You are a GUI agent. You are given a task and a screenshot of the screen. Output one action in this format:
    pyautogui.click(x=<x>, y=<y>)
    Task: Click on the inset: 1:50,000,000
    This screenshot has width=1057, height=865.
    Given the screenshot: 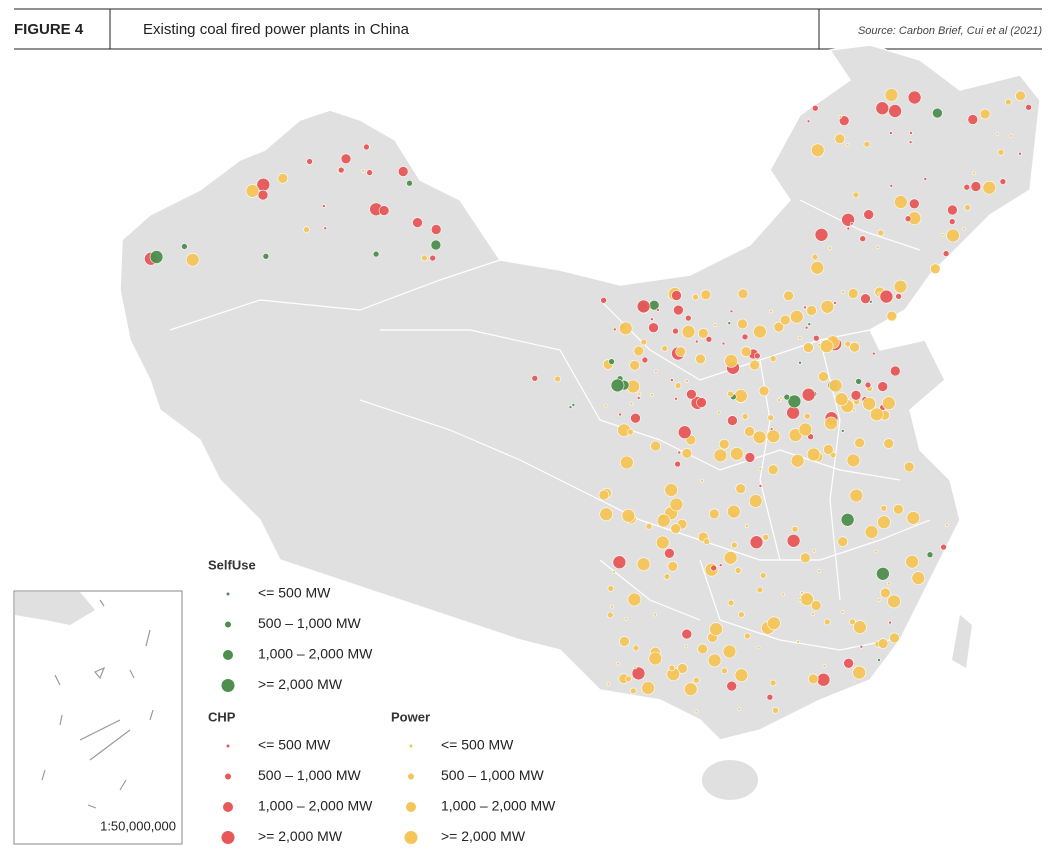 What is the action you would take?
    pyautogui.click(x=98, y=717)
    